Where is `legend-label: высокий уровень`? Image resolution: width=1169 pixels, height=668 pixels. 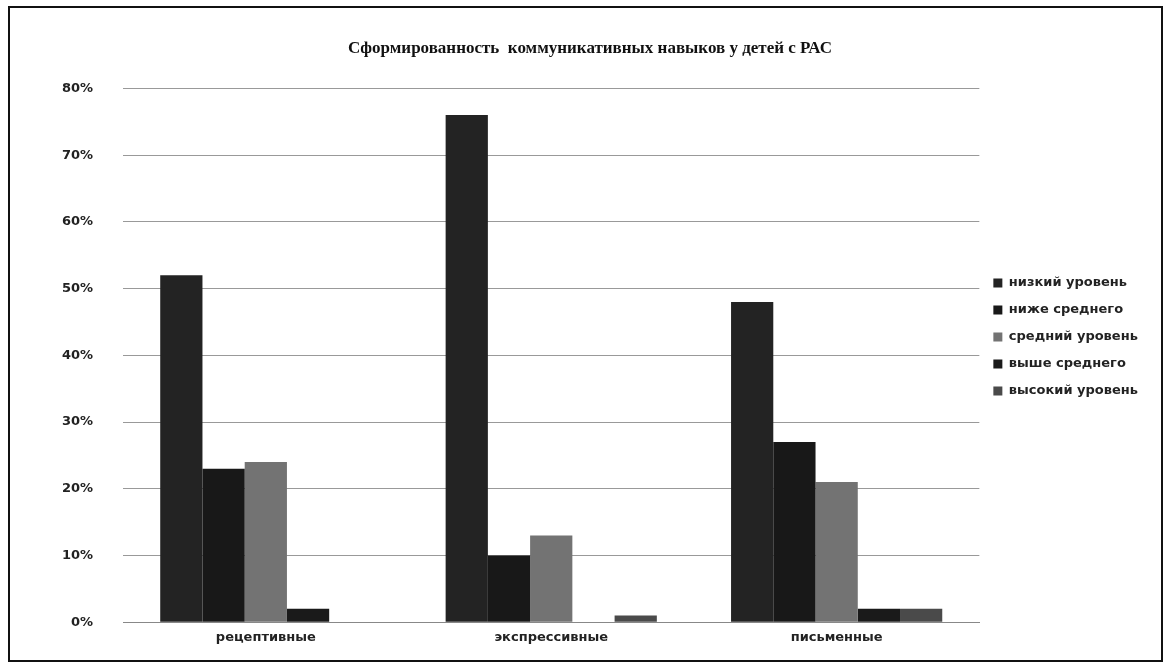
legend-label: высокий уровень is located at coordinates (1073, 390).